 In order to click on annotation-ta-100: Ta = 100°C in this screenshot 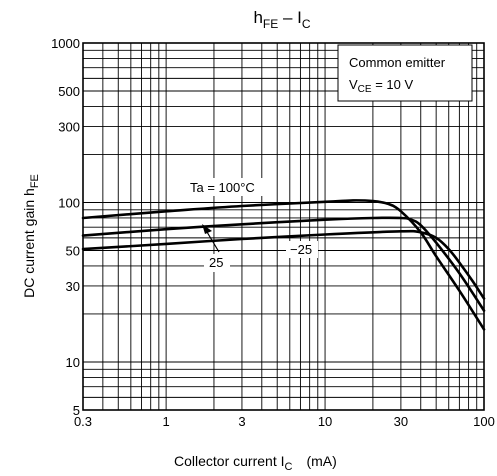, I will do `click(222, 187)`.